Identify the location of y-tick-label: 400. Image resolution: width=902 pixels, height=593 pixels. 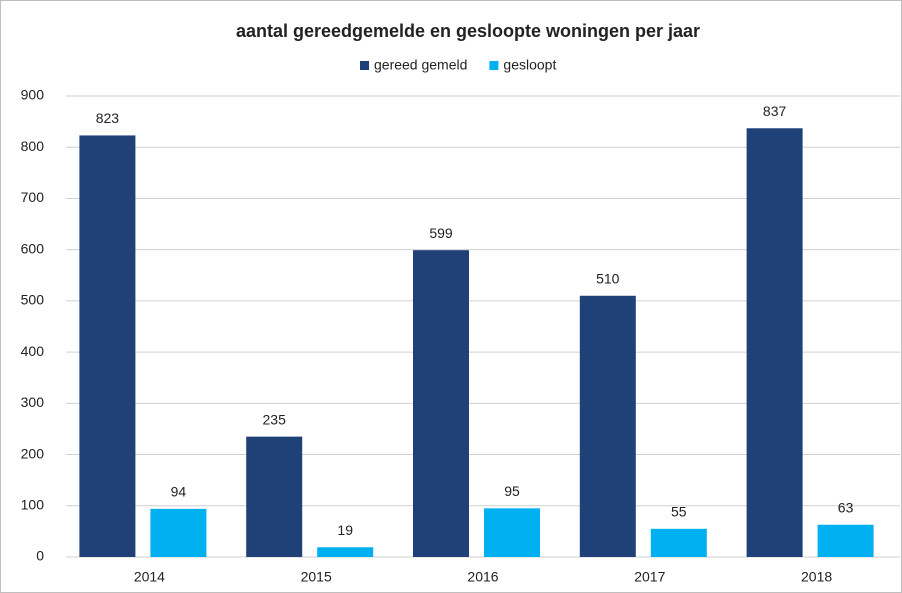
(33, 351).